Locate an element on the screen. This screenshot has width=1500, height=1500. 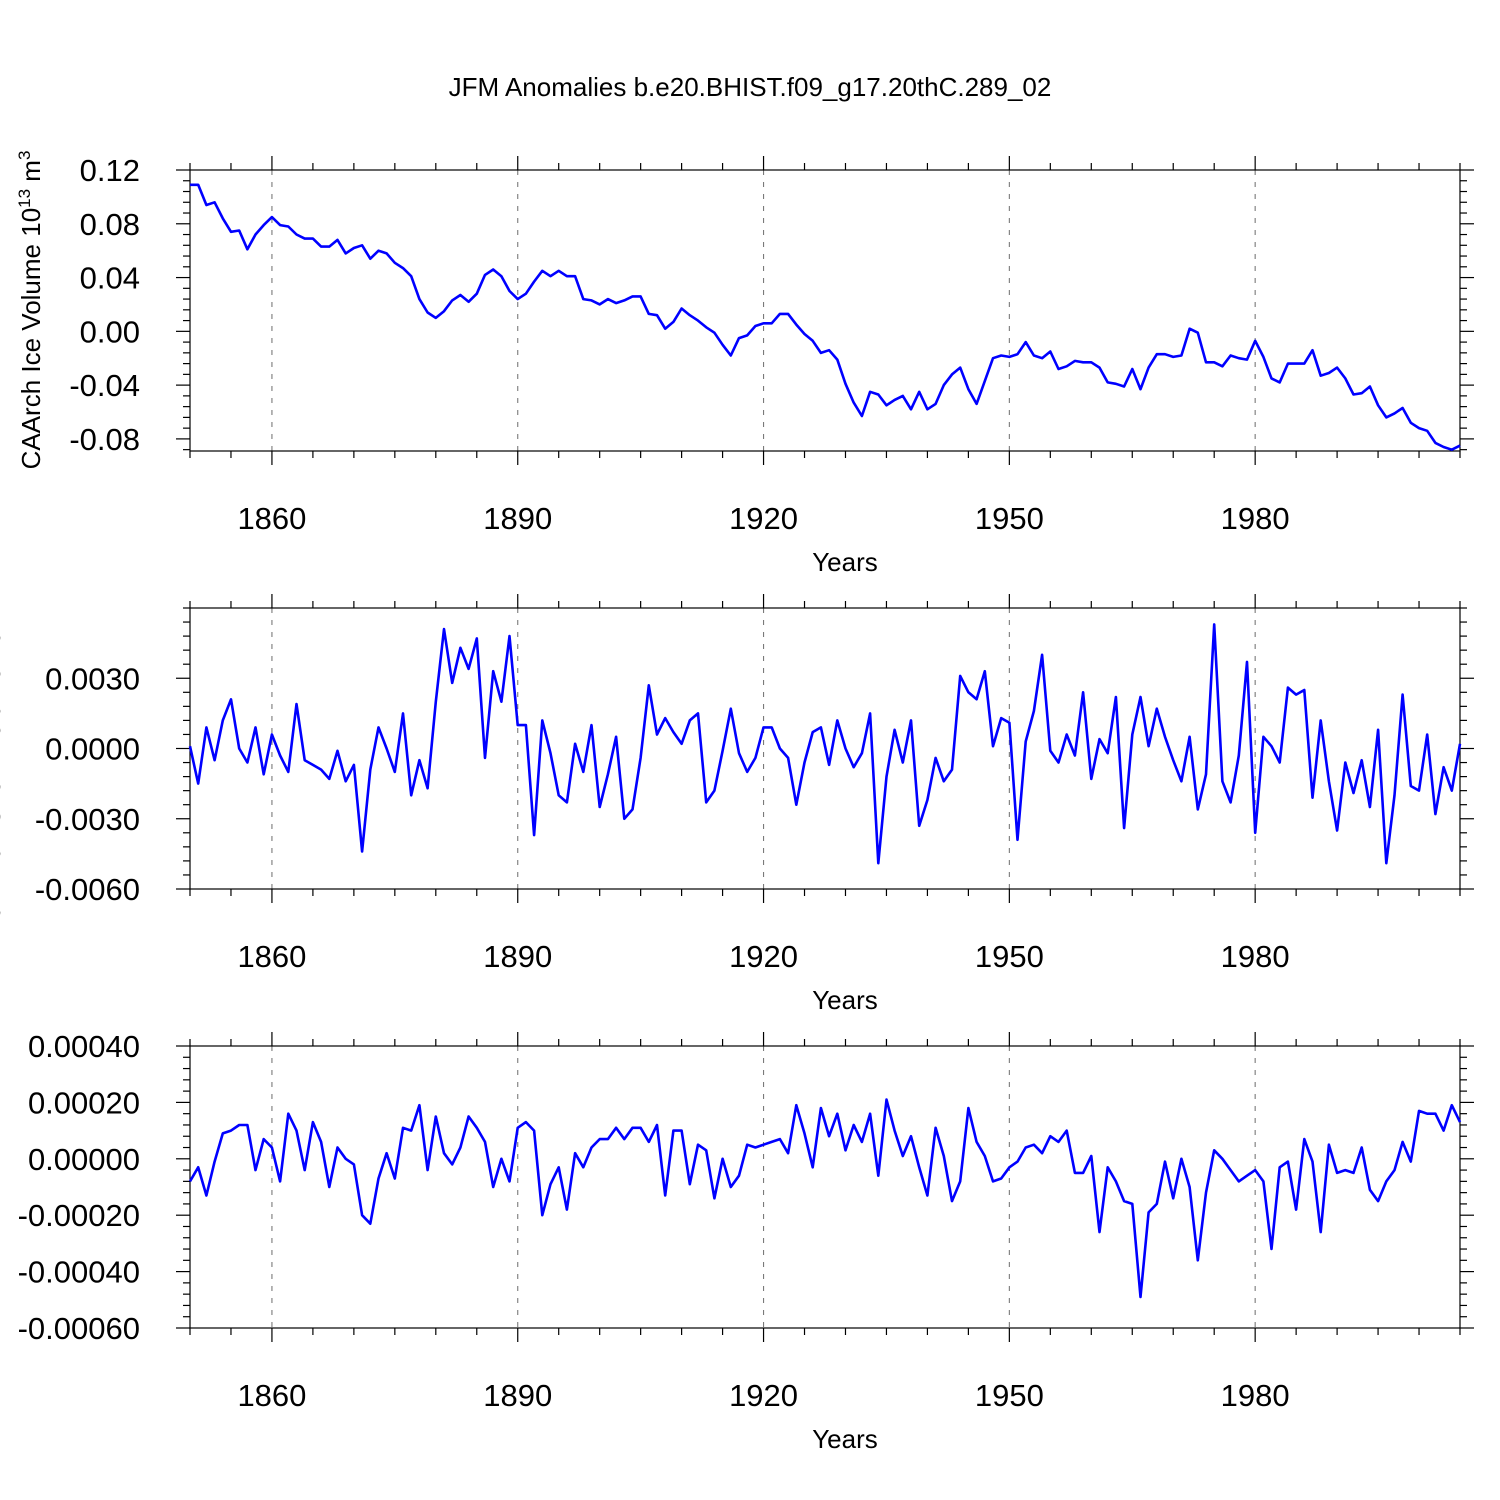
y-axis-title: CAArch Snow Volume 1013 m3 is located at coordinates (3, 747).